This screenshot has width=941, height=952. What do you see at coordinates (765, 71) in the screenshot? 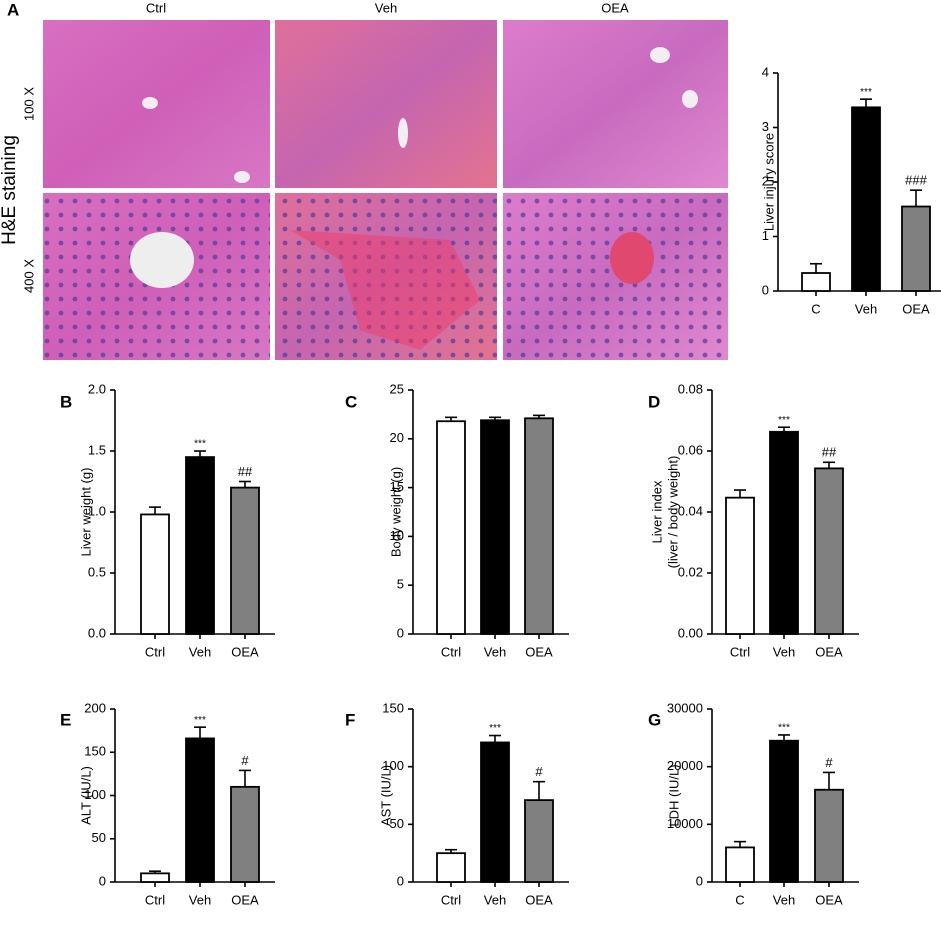
I see `y-tick-label: 4` at bounding box center [765, 71].